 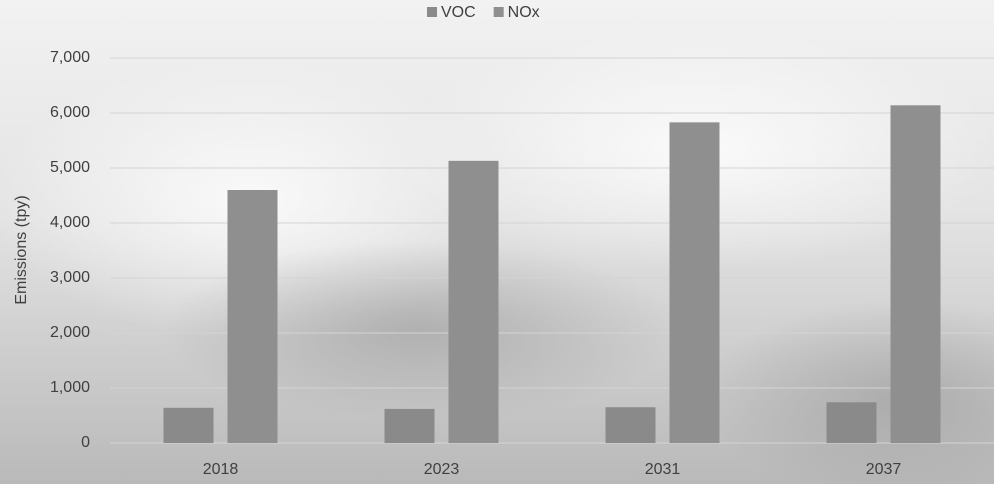 What do you see at coordinates (221, 469) in the screenshot?
I see `x-tick-label: 2018` at bounding box center [221, 469].